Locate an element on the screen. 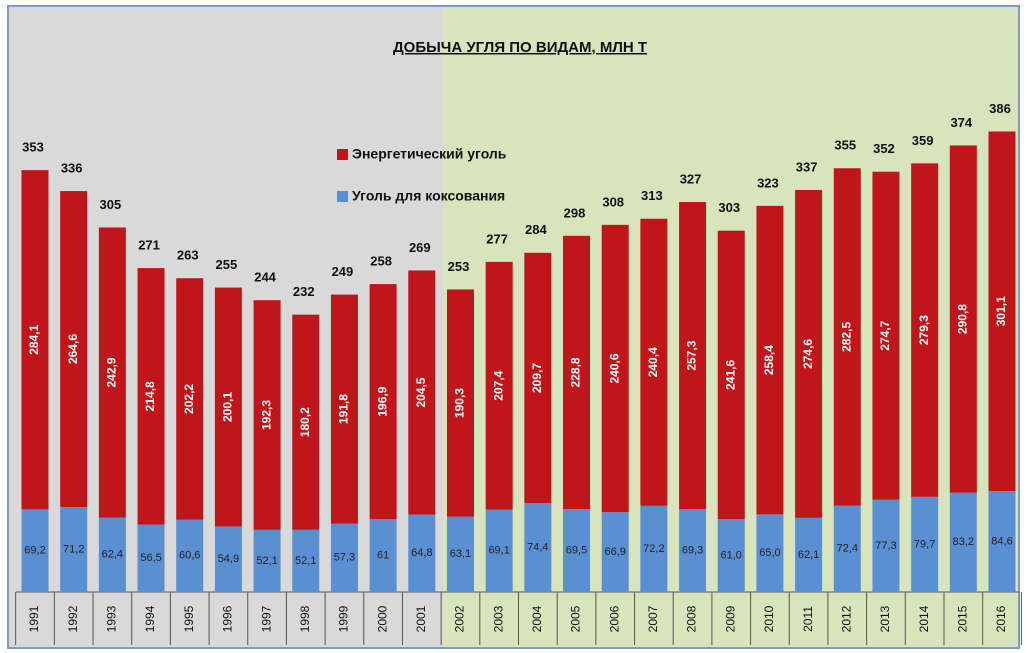 The height and width of the screenshot is (653, 1027). x-tick-label: 2006 is located at coordinates (614, 618).